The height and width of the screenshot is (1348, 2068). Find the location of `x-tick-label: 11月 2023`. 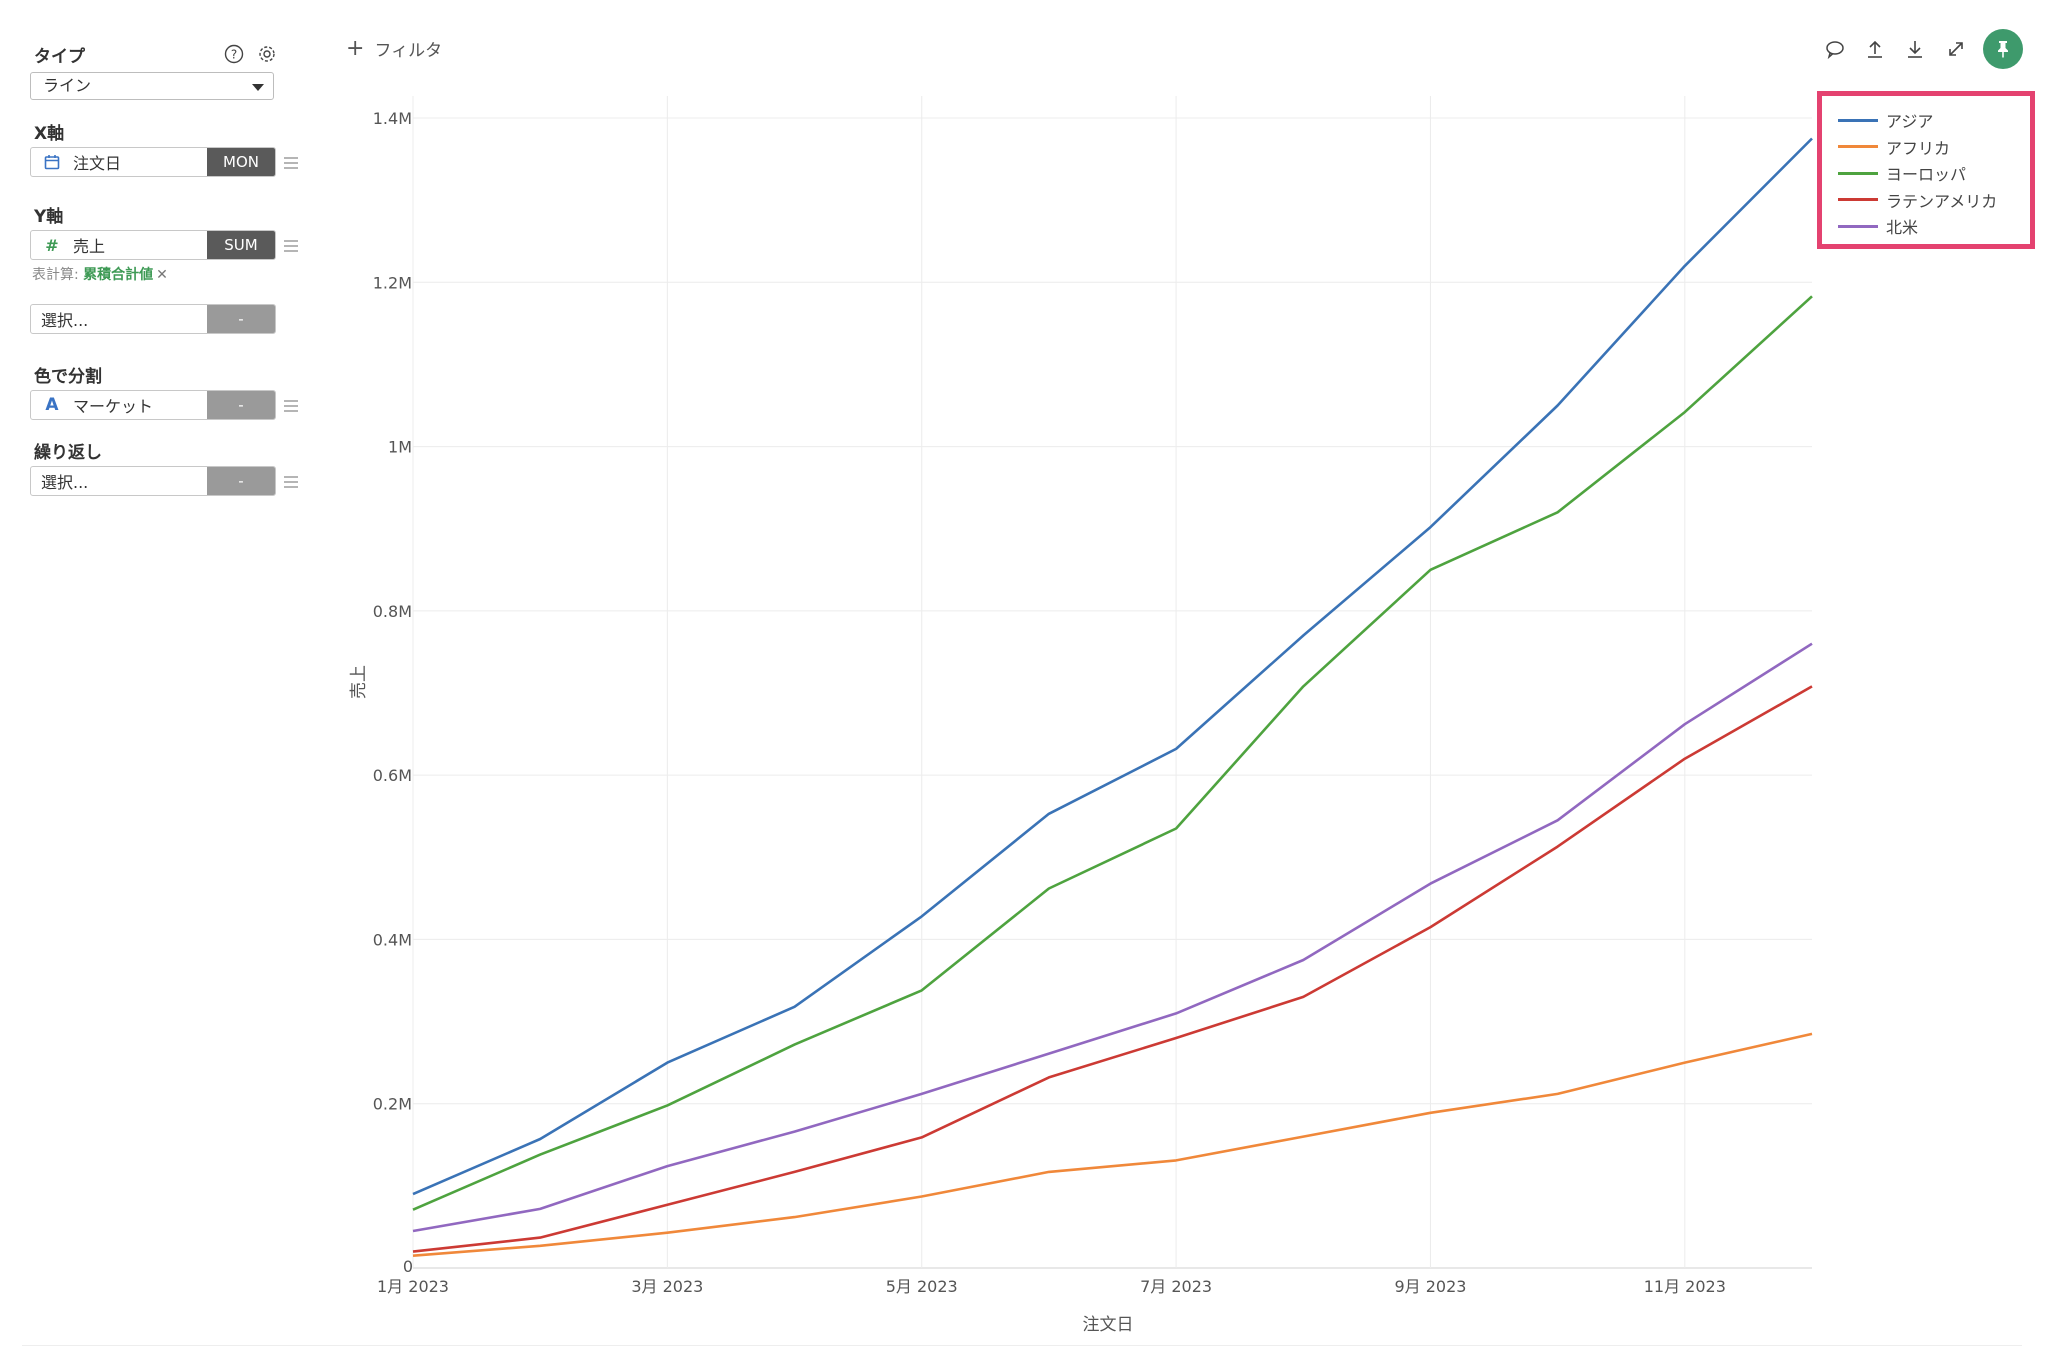

x-tick-label: 11月 2023 is located at coordinates (1685, 1286).